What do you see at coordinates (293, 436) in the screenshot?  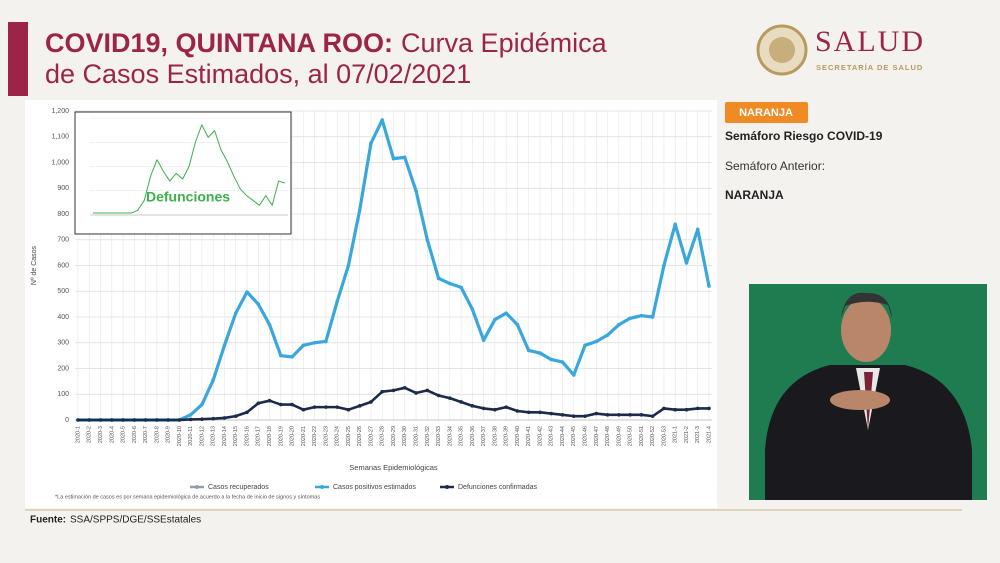 I see `x-tick-label: 2020-20` at bounding box center [293, 436].